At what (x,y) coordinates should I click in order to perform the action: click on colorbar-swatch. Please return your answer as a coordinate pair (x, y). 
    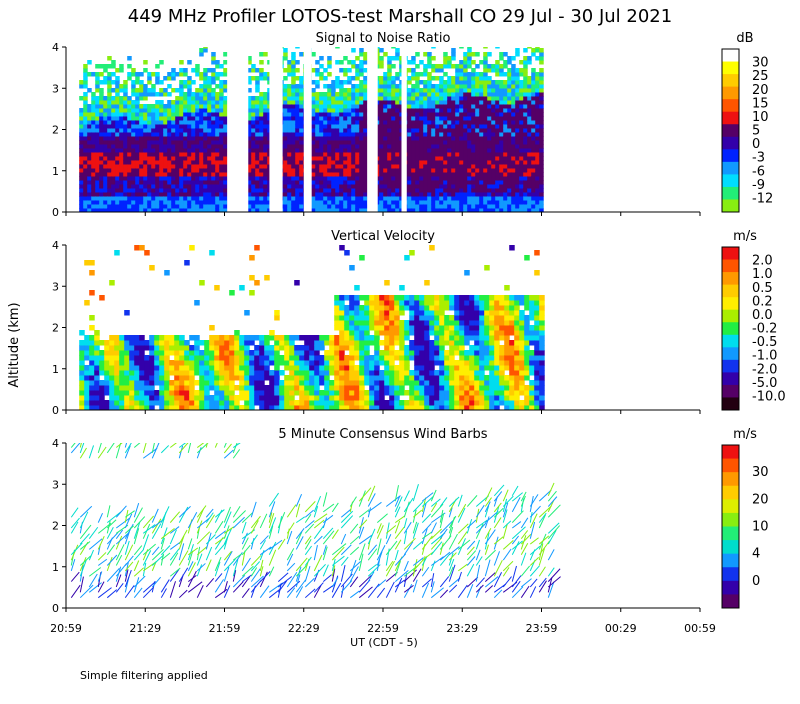
    Looking at the image, I should click on (730, 130).